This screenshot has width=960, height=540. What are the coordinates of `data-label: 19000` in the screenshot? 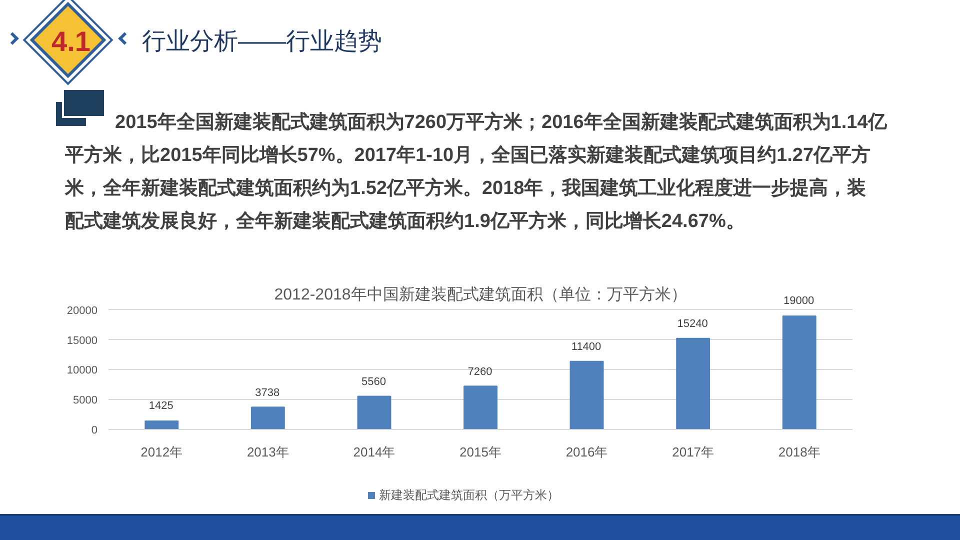 It's located at (799, 301).